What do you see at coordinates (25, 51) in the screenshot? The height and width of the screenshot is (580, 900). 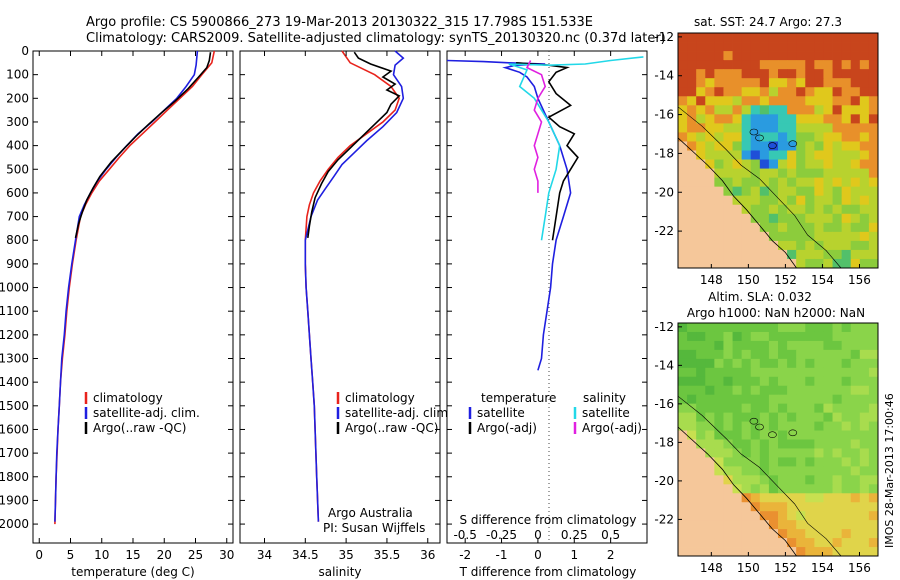 I see `depth-tick-label: 0` at bounding box center [25, 51].